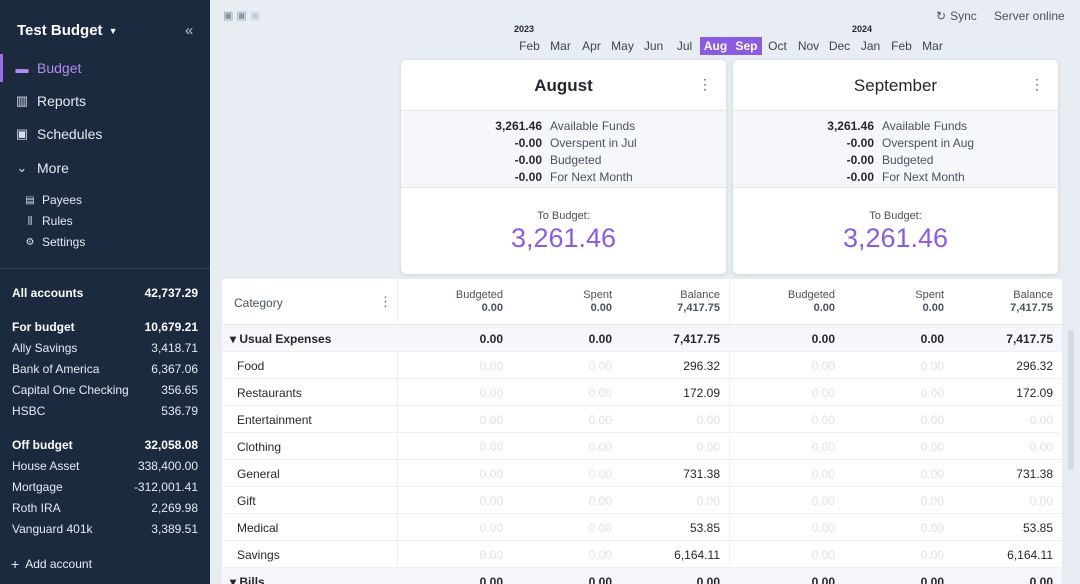 This screenshot has width=1080, height=584. I want to click on month-button: May, so click(622, 46).